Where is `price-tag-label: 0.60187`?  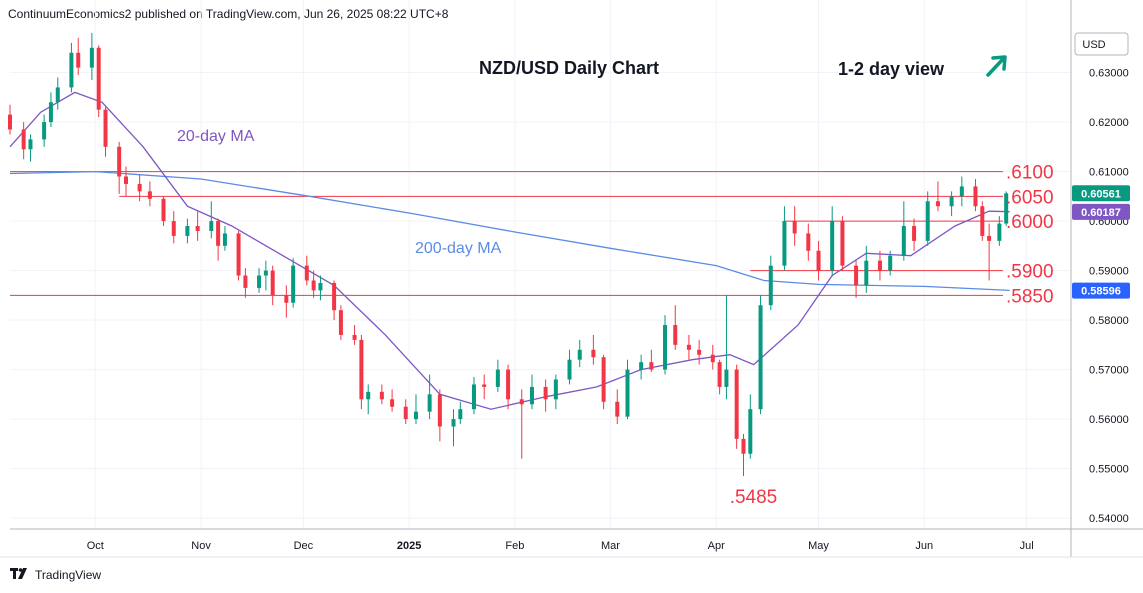 price-tag-label: 0.60187 is located at coordinates (1101, 213).